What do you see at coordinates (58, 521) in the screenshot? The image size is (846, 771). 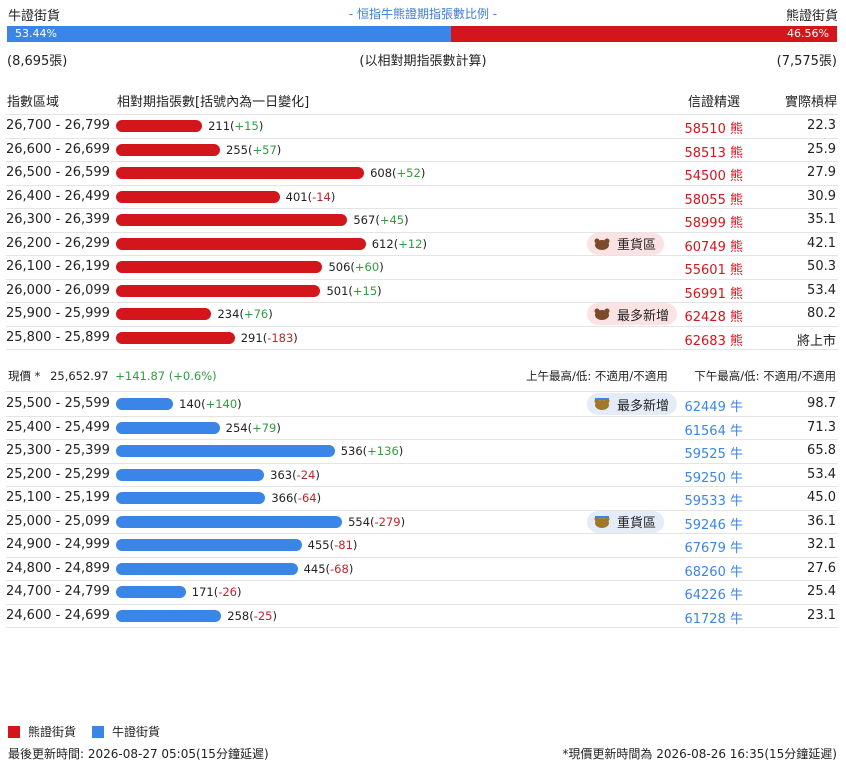 I see `index-range: 25,000 - 25,099` at bounding box center [58, 521].